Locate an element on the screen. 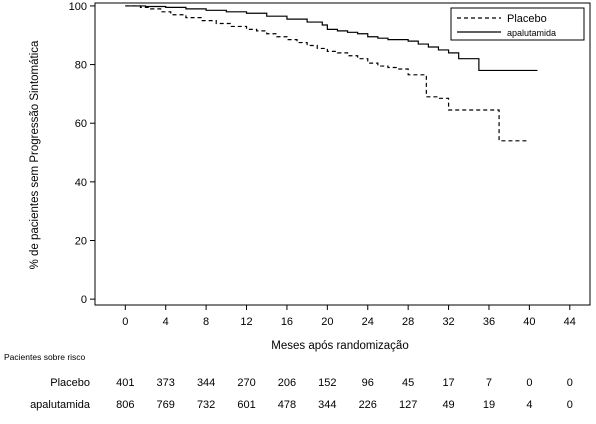 Image resolution: width=596 pixels, height=424 pixels. x-tick-label: 40 is located at coordinates (529, 322).